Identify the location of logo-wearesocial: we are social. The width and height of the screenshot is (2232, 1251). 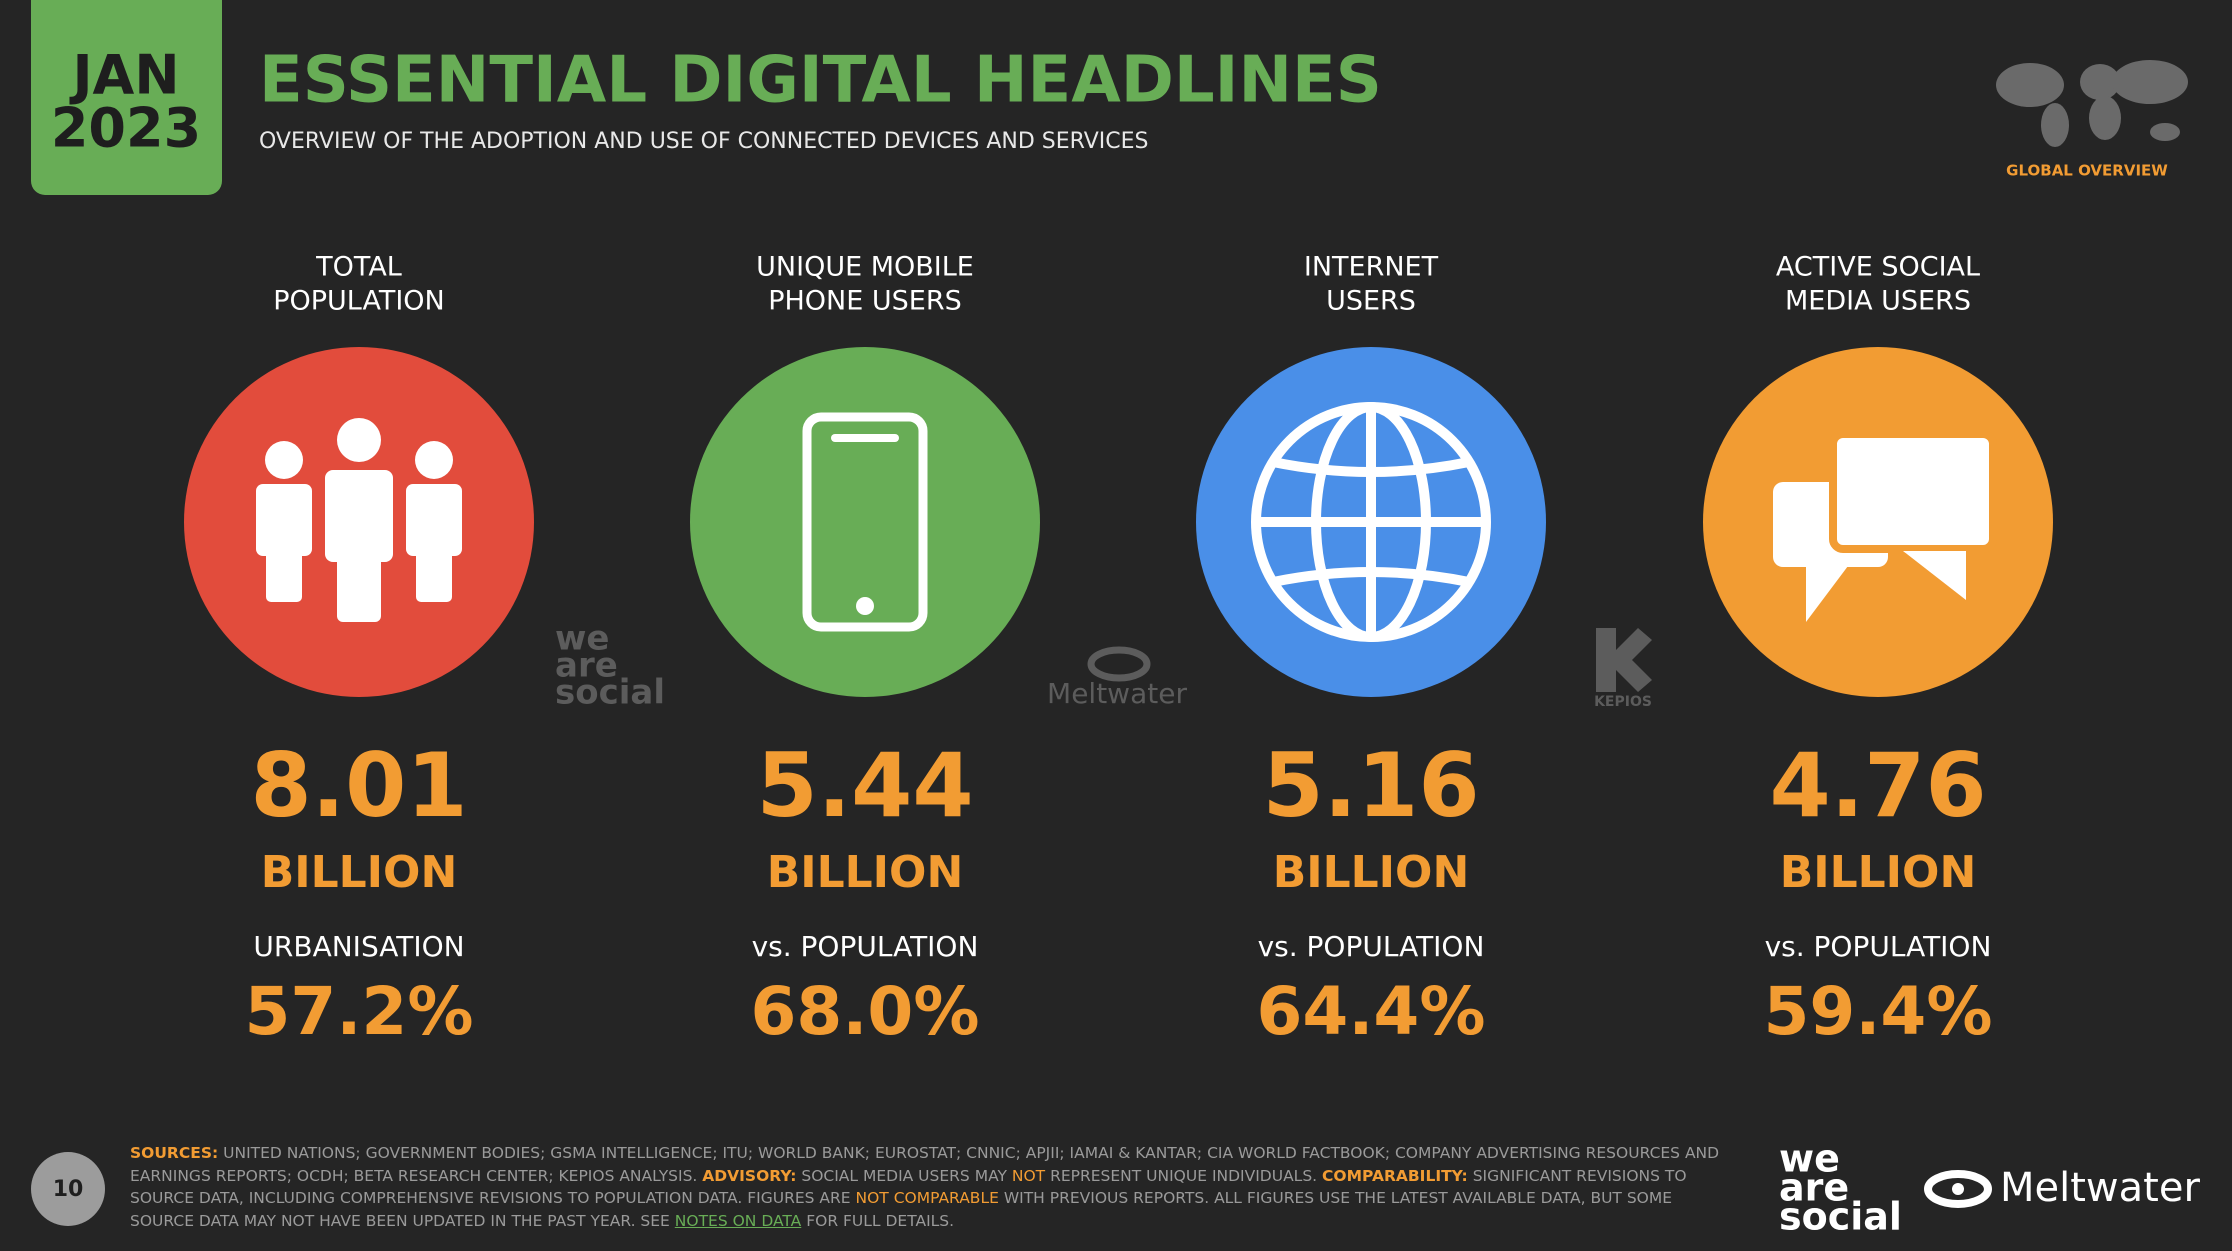
(1840, 1188).